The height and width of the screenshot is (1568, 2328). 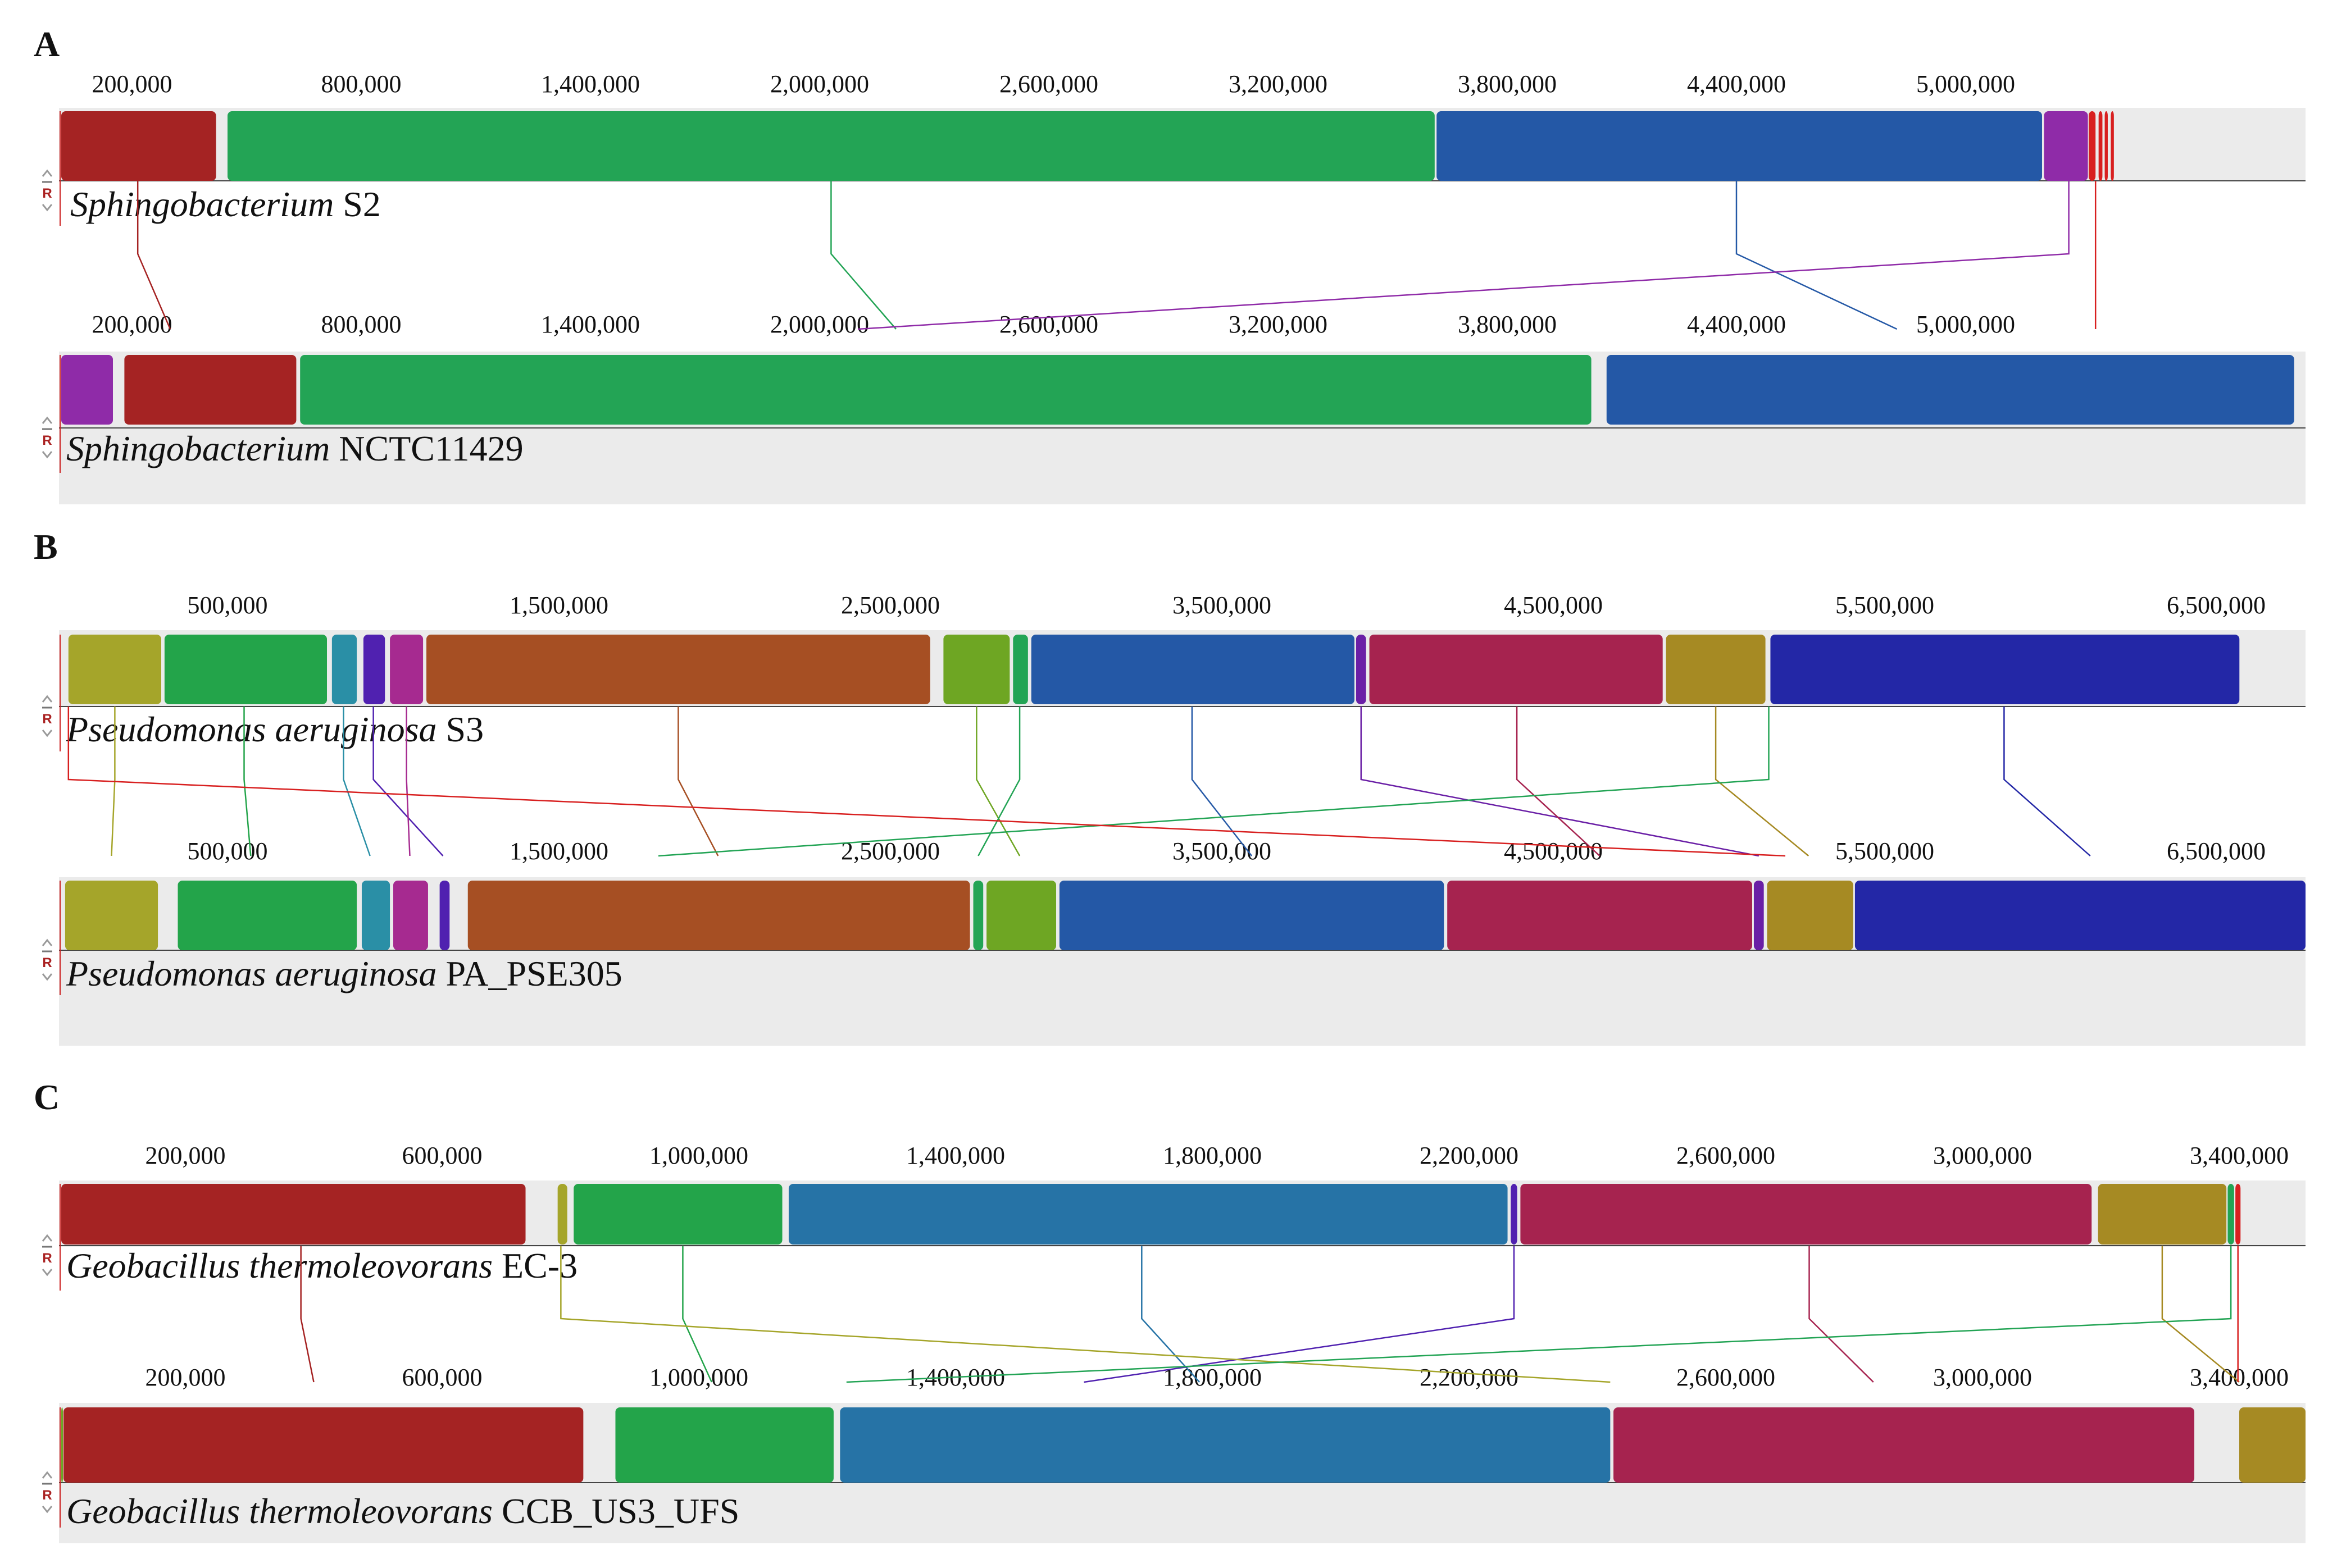 I want to click on panel-letter: C, so click(x=47, y=1097).